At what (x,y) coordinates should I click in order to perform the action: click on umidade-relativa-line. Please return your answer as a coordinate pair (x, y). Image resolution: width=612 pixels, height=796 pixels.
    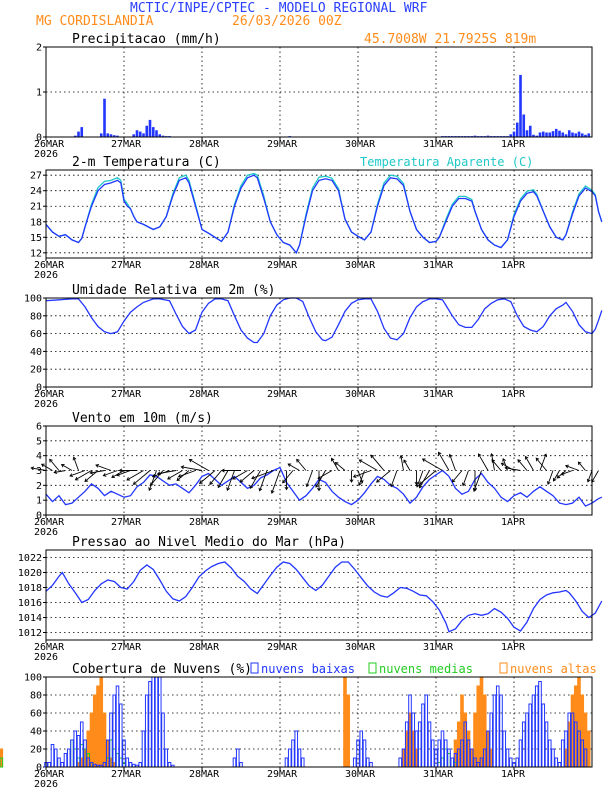
    Looking at the image, I should click on (324, 320).